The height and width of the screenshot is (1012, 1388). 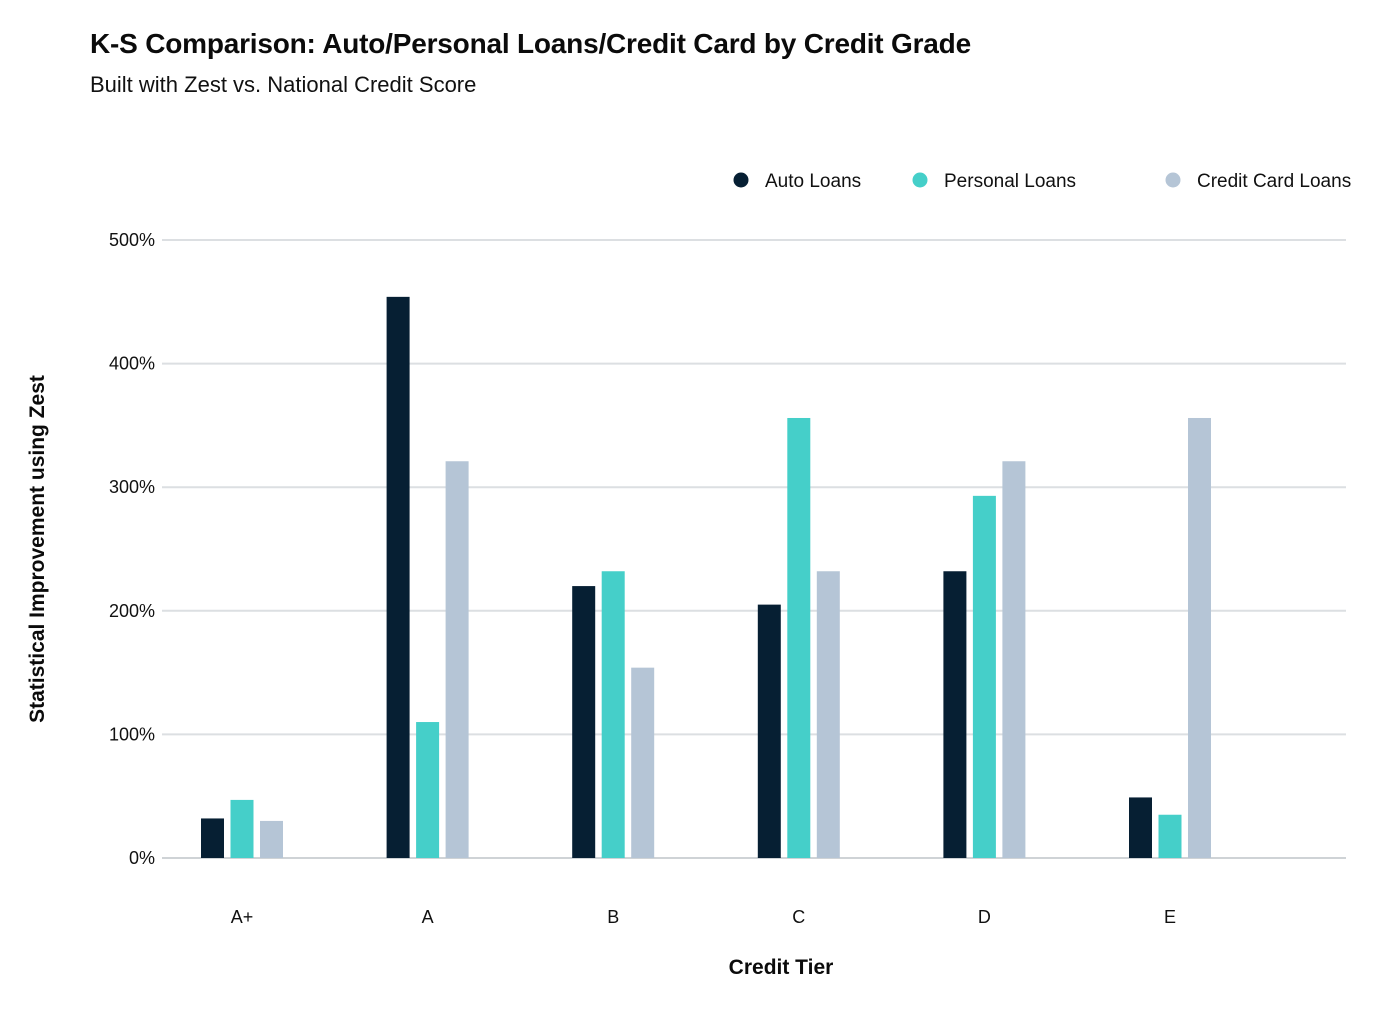 What do you see at coordinates (1170, 917) in the screenshot?
I see `x-tick-label: E` at bounding box center [1170, 917].